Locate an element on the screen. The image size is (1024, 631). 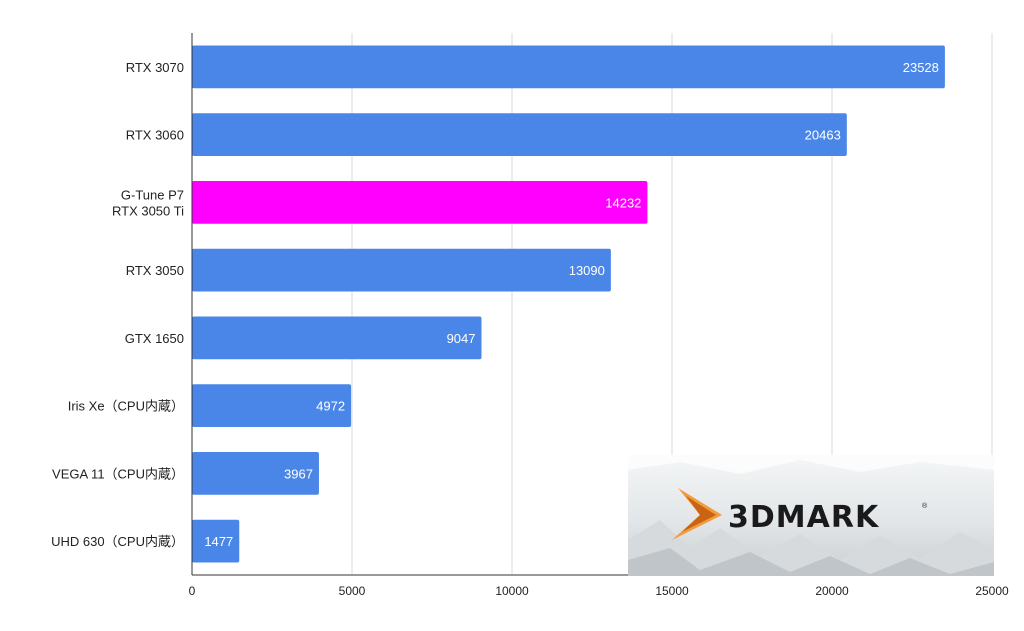
x-tick-label: 25000 is located at coordinates (992, 591).